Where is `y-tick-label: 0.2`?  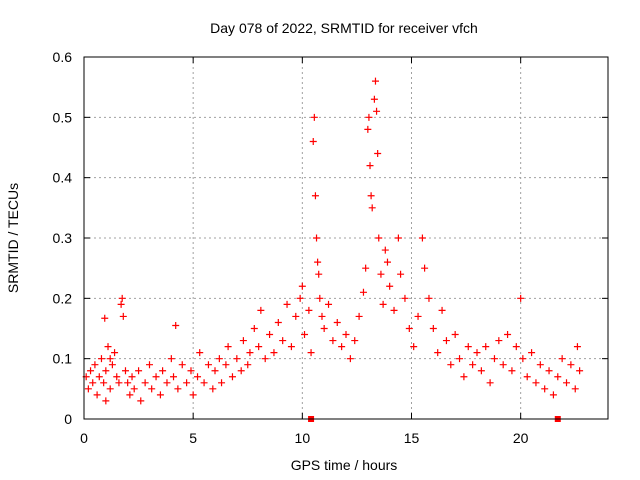 y-tick-label: 0.2 is located at coordinates (63, 298).